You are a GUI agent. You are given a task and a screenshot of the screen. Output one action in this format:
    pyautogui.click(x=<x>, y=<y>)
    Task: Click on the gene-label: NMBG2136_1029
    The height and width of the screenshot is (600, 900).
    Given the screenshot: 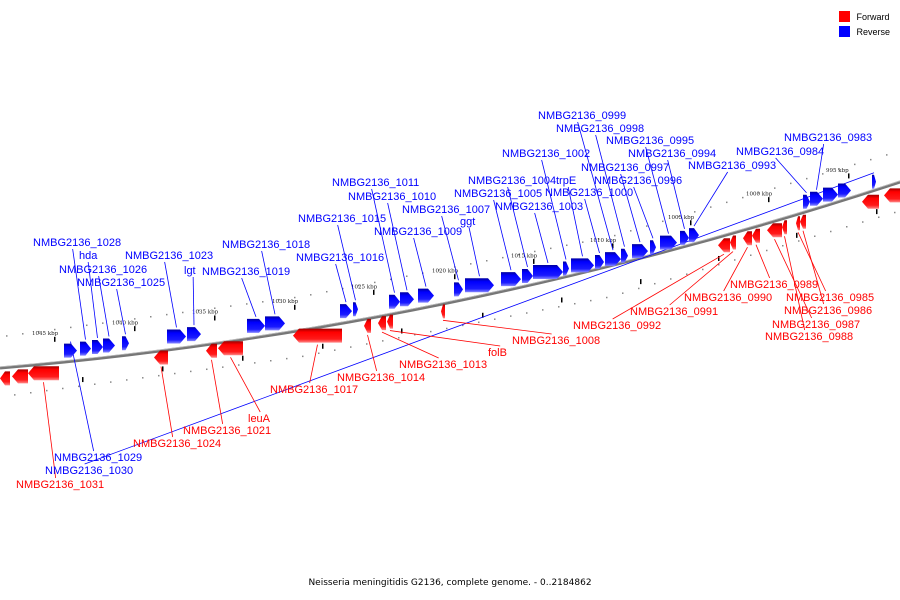 What is the action you would take?
    pyautogui.click(x=98, y=458)
    